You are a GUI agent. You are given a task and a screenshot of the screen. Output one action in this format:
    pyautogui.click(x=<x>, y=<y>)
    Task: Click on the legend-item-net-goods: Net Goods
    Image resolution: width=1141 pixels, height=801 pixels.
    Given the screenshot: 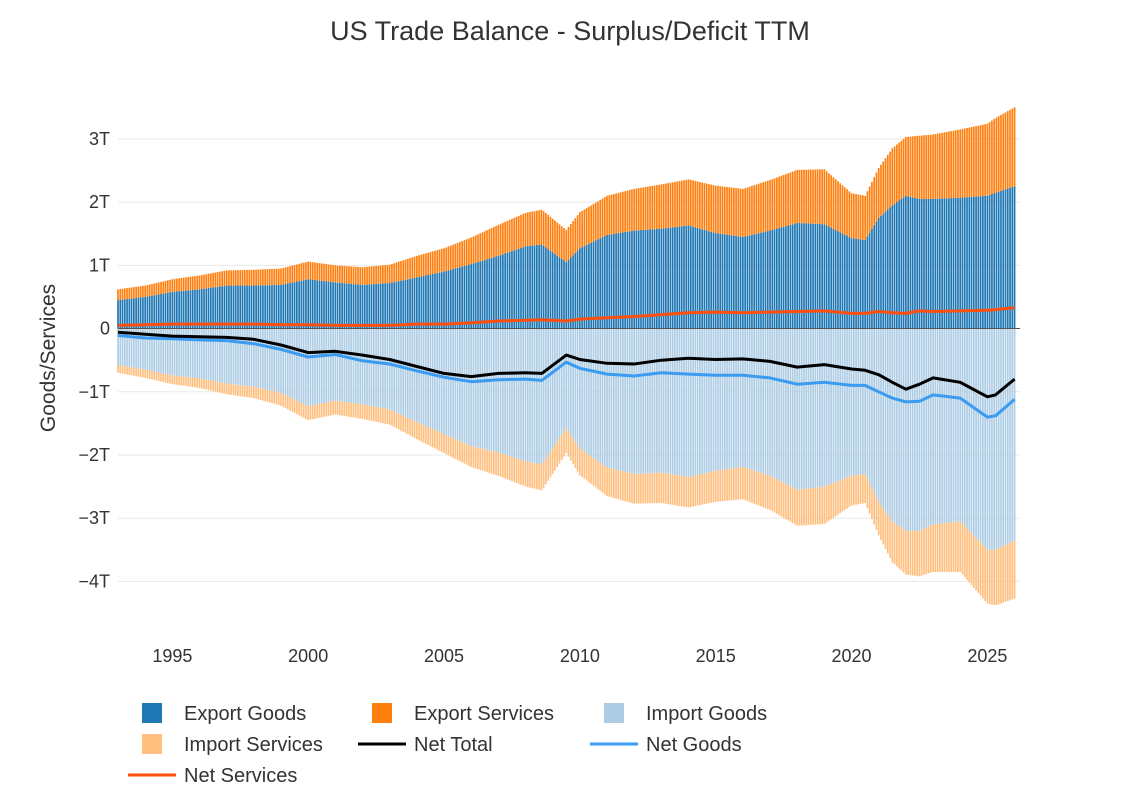 What is the action you would take?
    pyautogui.click(x=666, y=745)
    